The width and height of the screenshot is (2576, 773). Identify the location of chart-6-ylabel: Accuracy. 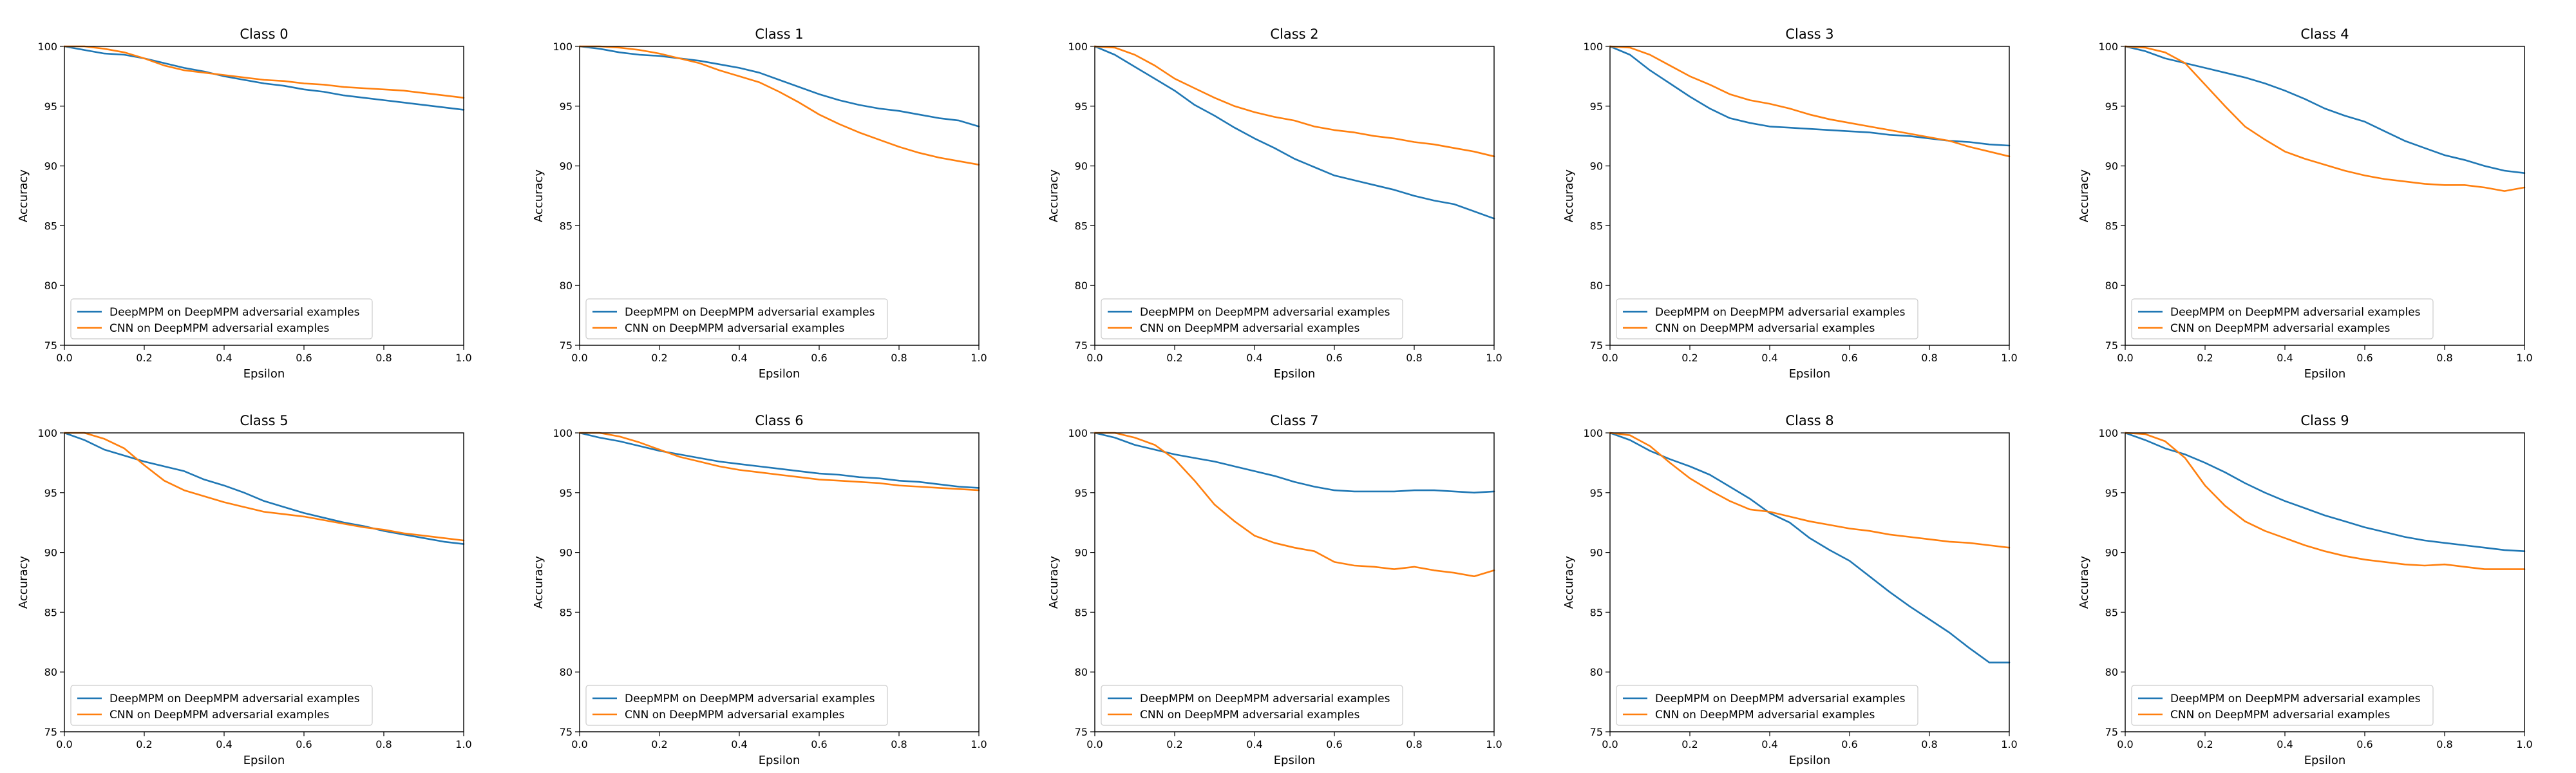
(538, 582).